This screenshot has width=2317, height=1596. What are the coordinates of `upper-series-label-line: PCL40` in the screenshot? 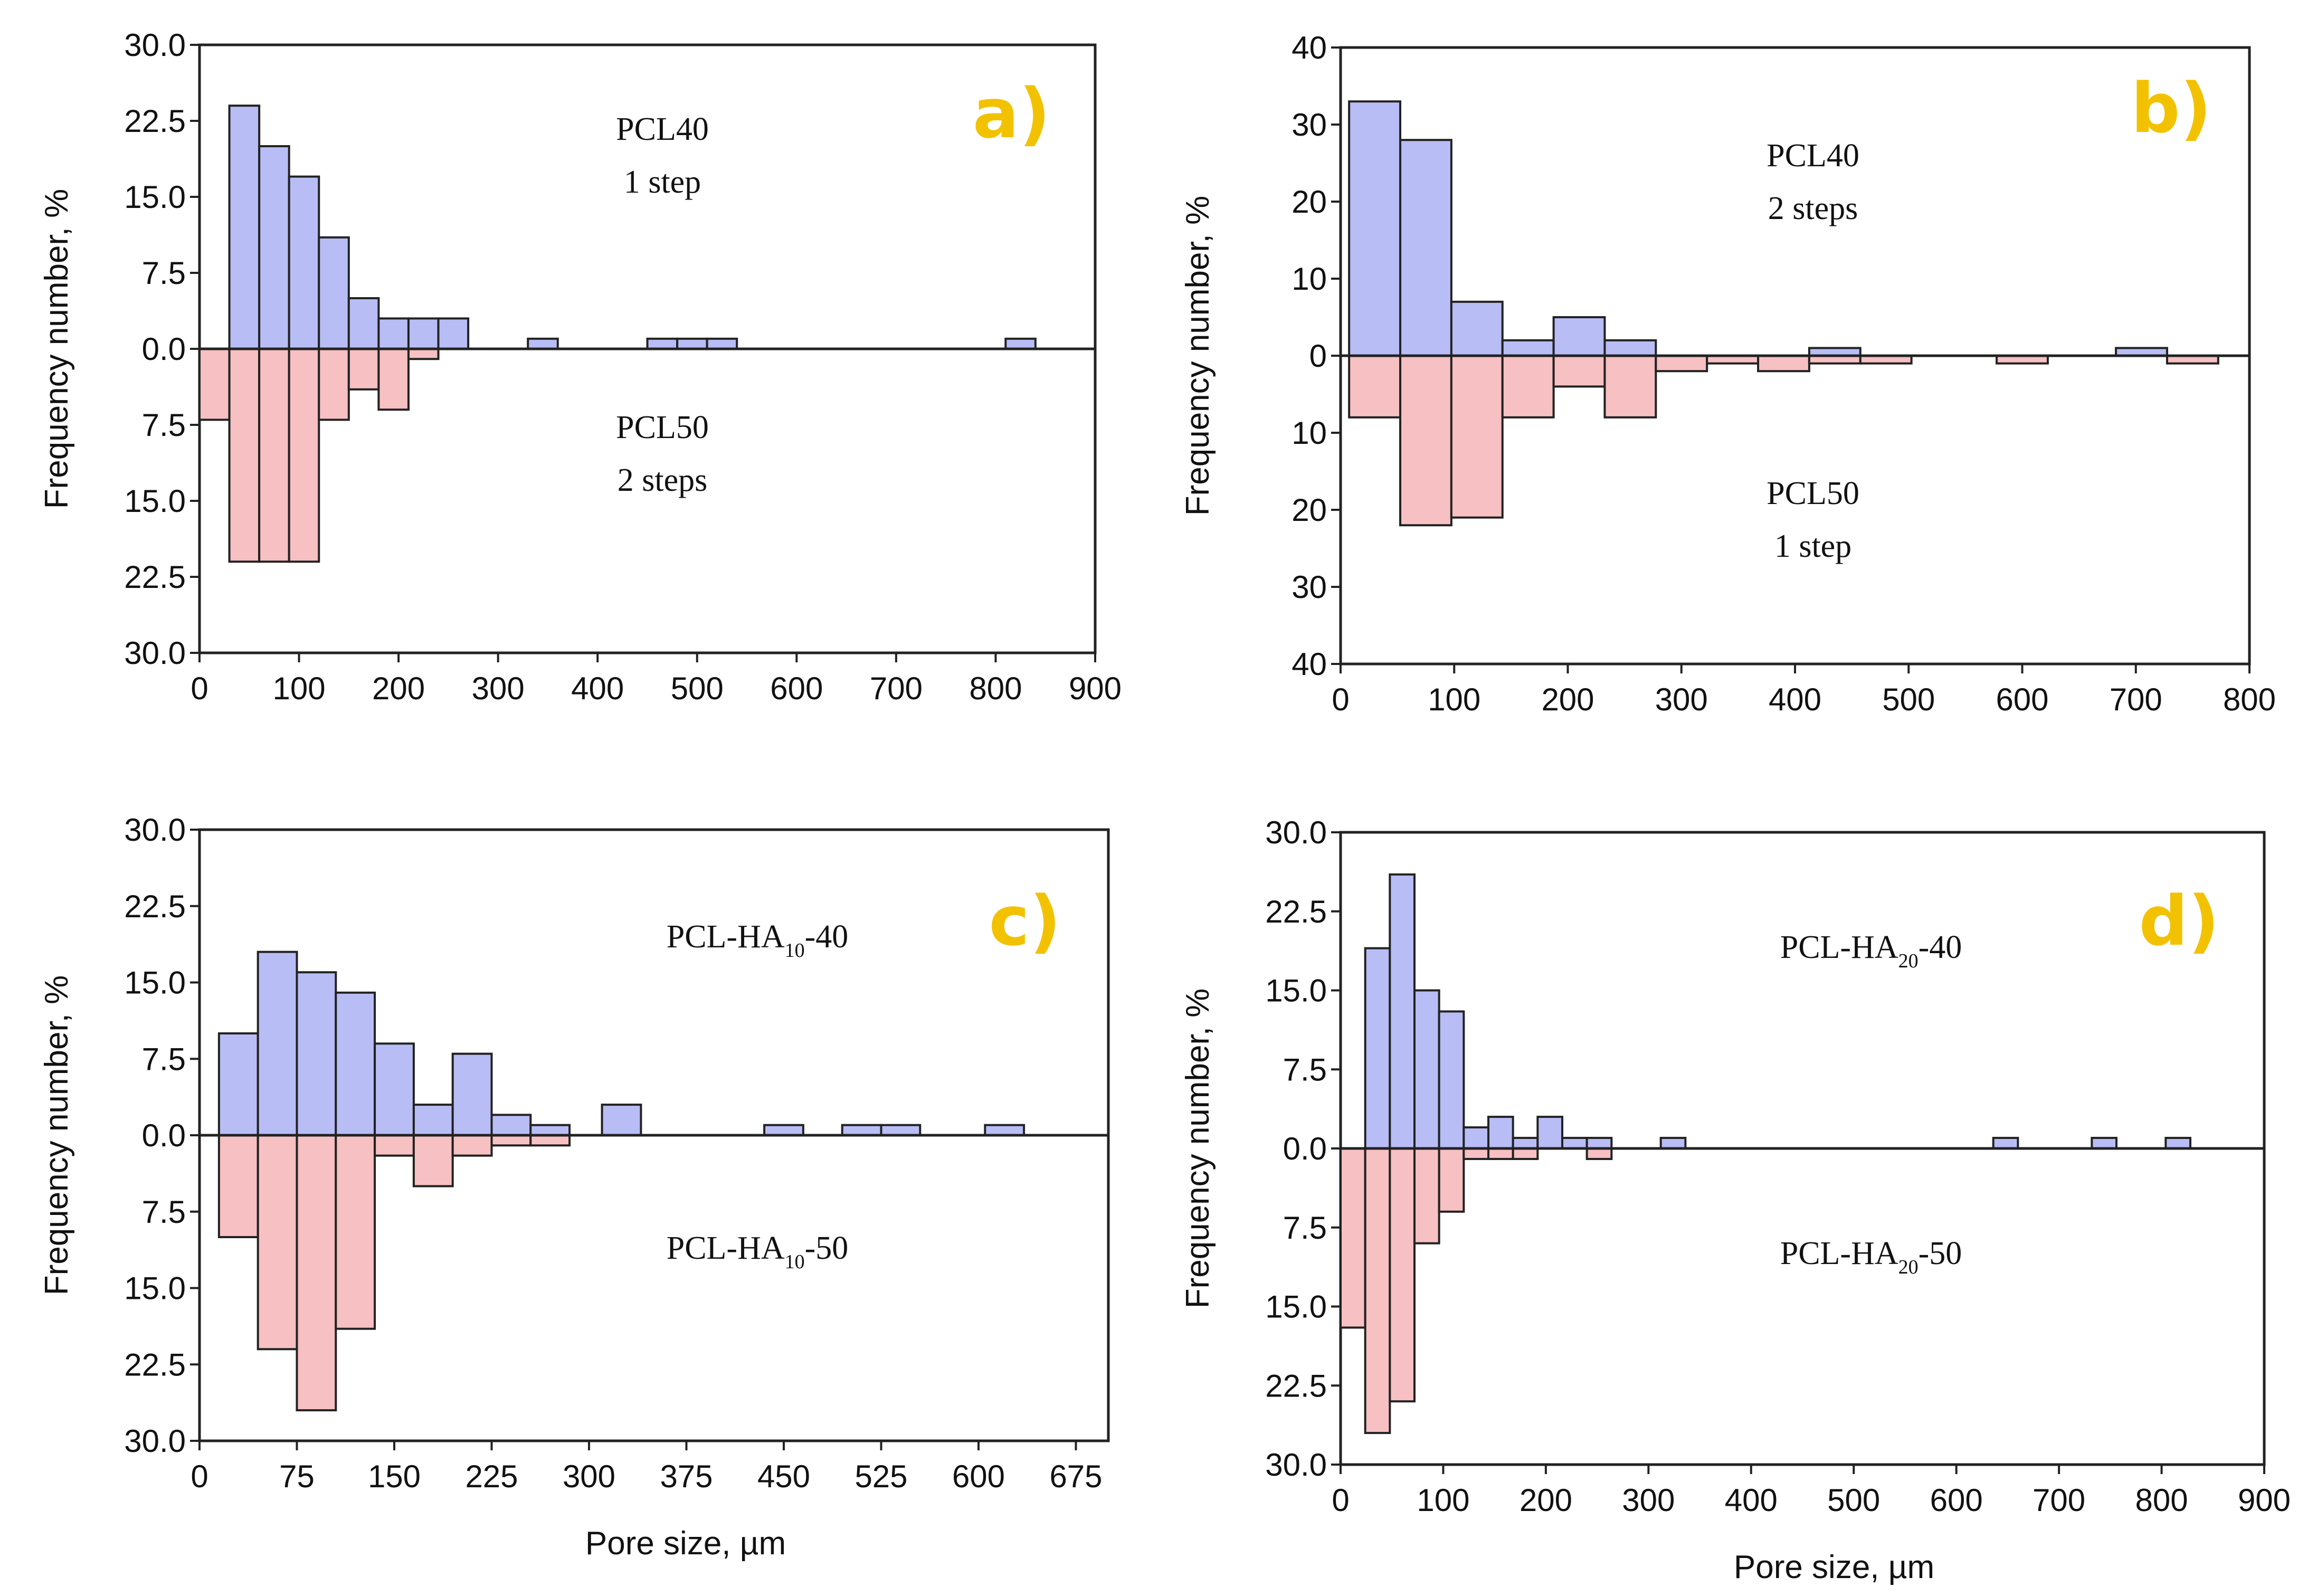 It's located at (1813, 156).